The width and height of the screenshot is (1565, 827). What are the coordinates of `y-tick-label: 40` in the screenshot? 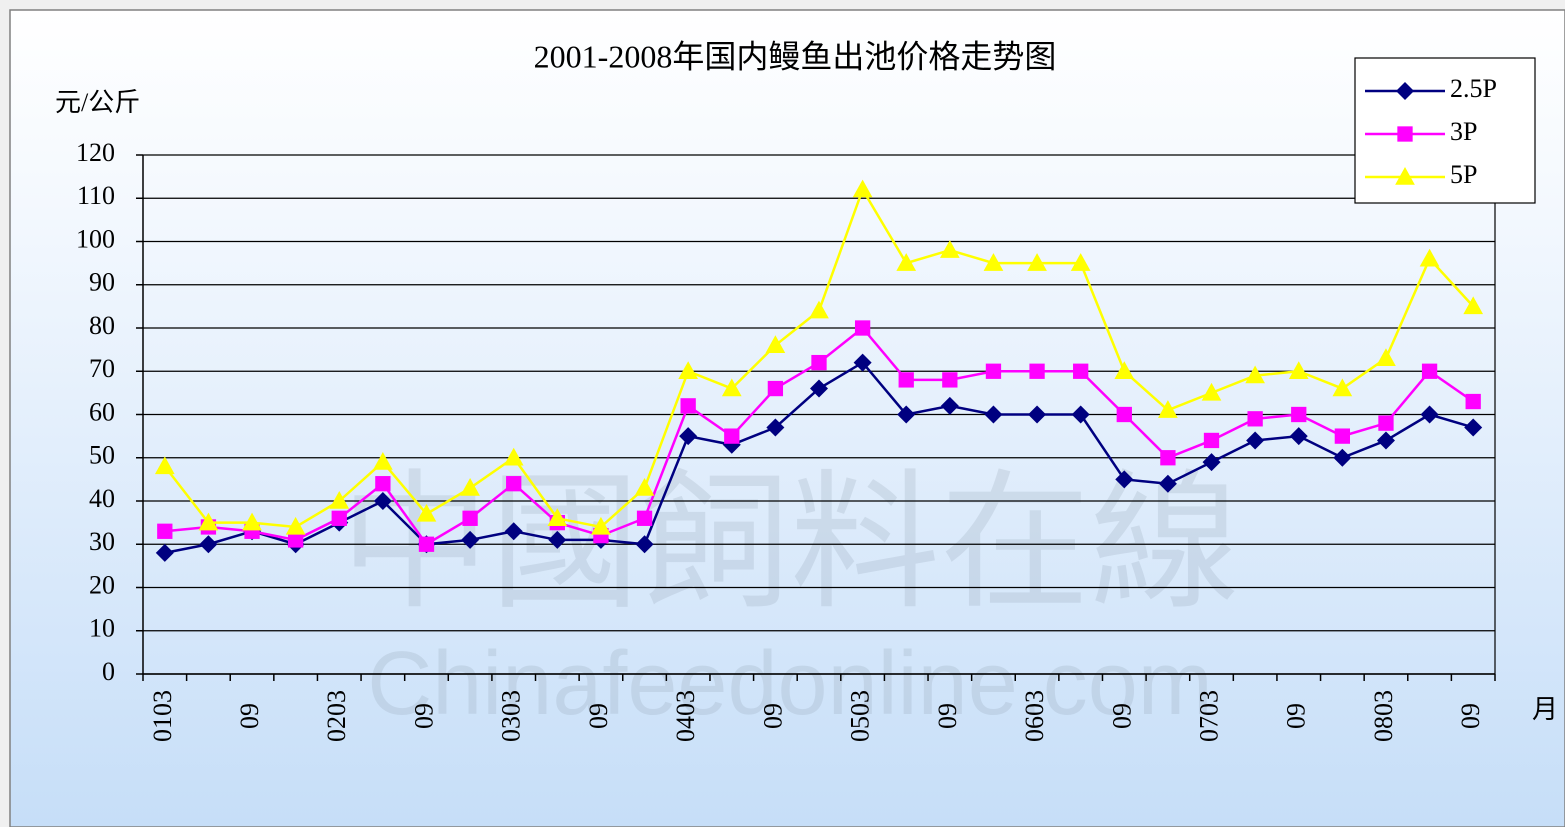 It's located at (102, 498).